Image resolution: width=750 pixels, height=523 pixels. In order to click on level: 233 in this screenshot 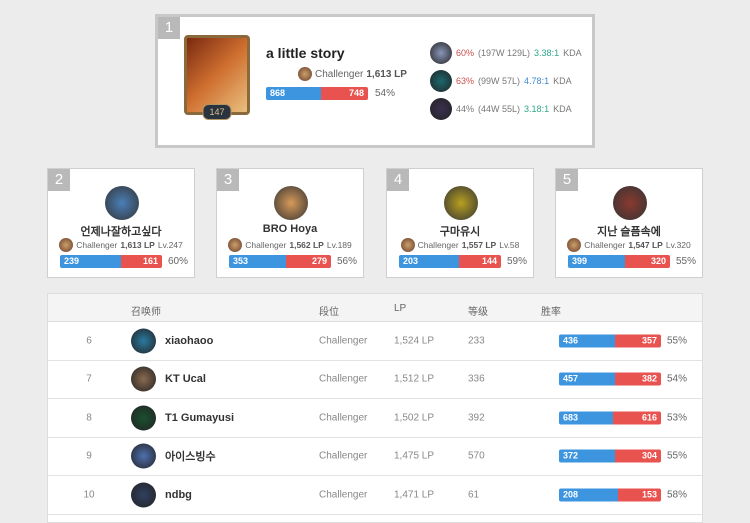, I will do `click(476, 341)`.